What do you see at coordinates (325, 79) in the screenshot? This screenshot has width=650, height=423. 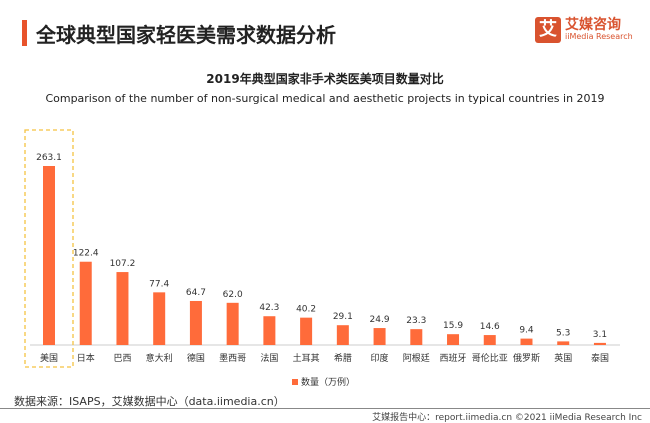 I see `chart-title: 2019年典型国家非手术类医美项目数量对比` at bounding box center [325, 79].